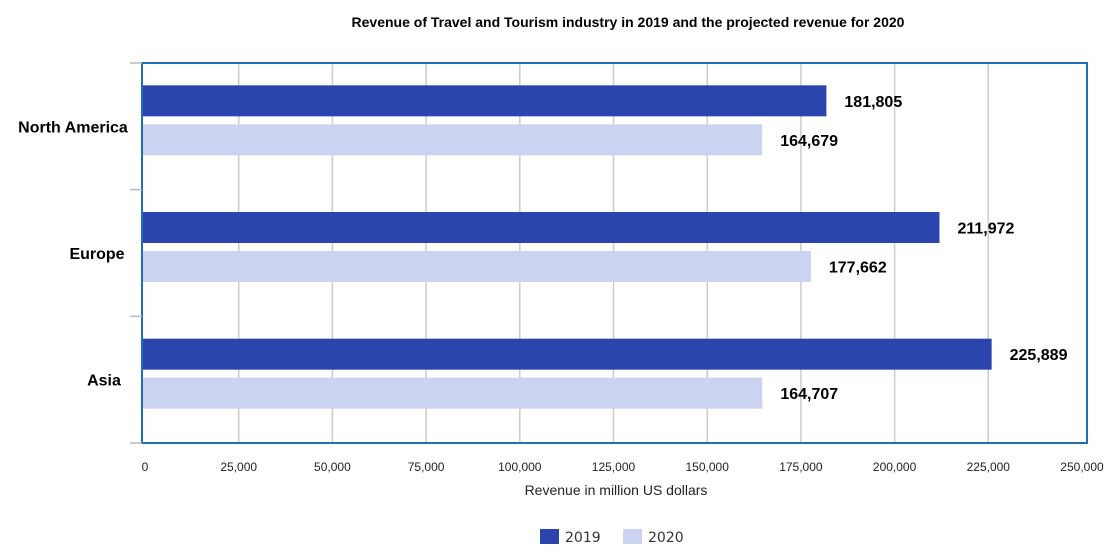  Describe the element at coordinates (567, 354) in the screenshot. I see `bar-asia-2019` at that location.